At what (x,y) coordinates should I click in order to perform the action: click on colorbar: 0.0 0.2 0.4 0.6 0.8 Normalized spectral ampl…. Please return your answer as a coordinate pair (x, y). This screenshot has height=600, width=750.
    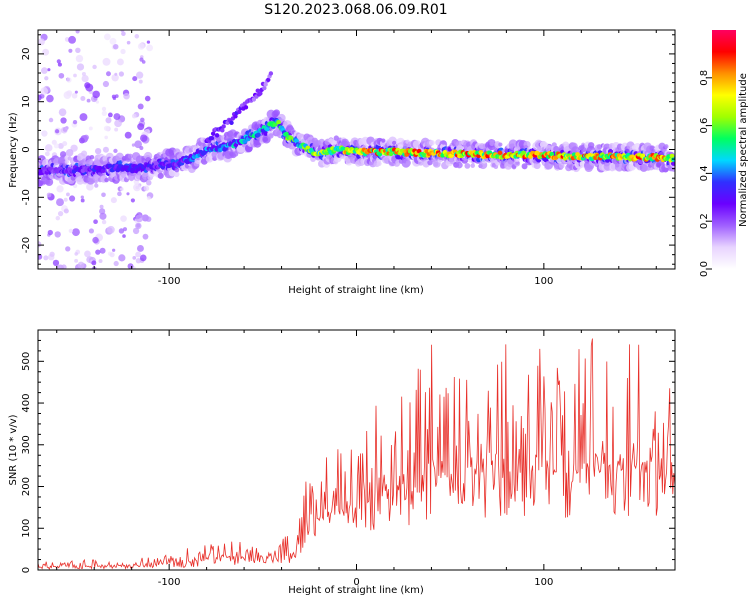
    Looking at the image, I should click on (724, 153).